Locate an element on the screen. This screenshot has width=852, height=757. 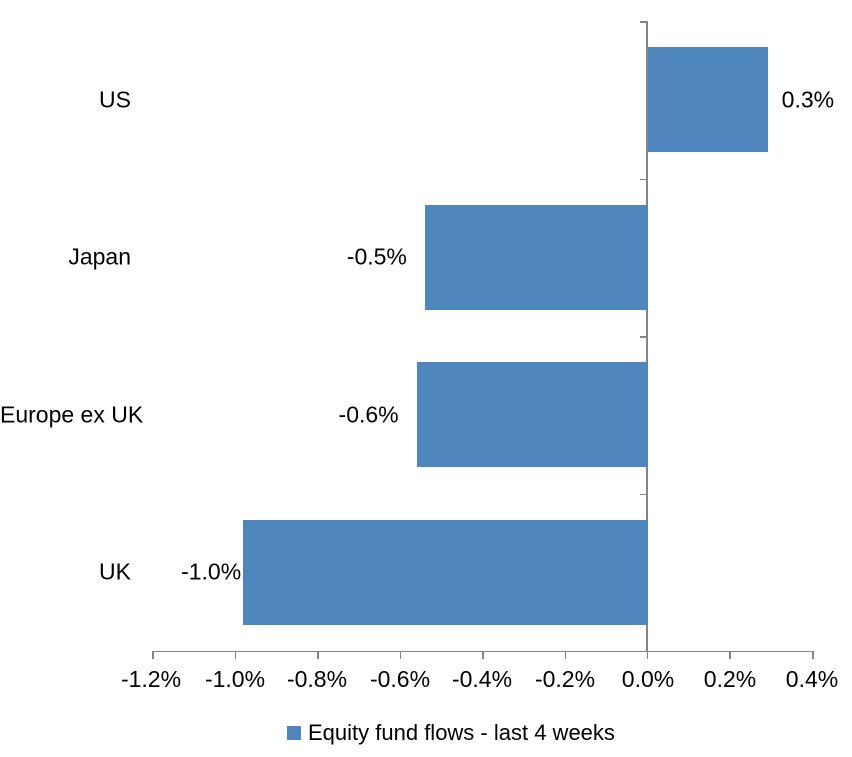
legend-swatch-icon is located at coordinates (294, 733).